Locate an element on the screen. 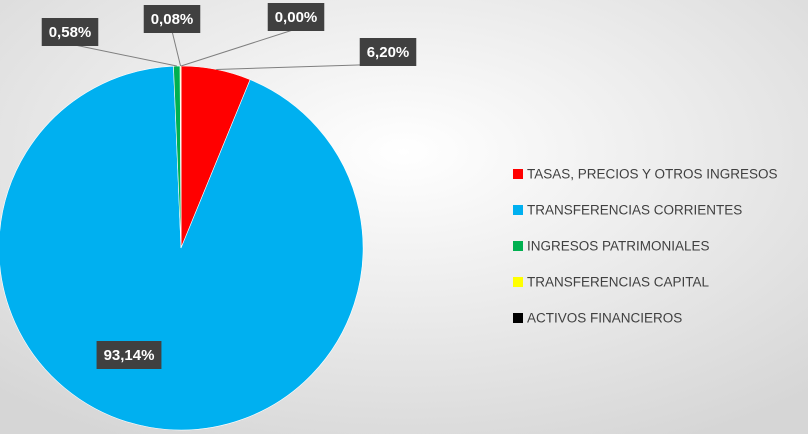  data-label: 0,00% is located at coordinates (296, 17).